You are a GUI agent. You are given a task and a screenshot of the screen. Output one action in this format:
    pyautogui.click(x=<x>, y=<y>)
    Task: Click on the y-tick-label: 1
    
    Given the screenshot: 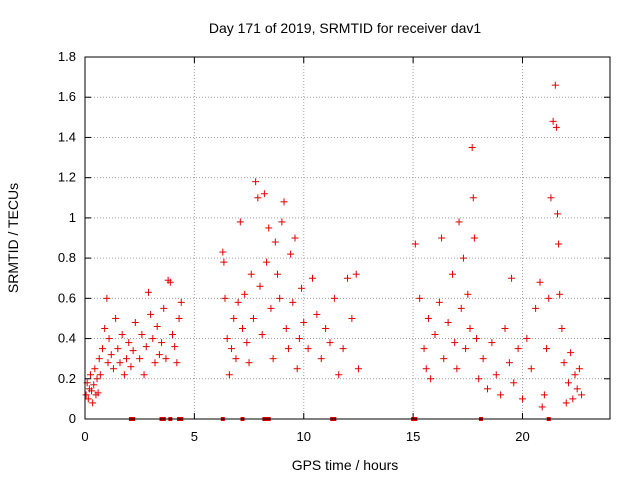 What is the action you would take?
    pyautogui.click(x=72, y=217)
    